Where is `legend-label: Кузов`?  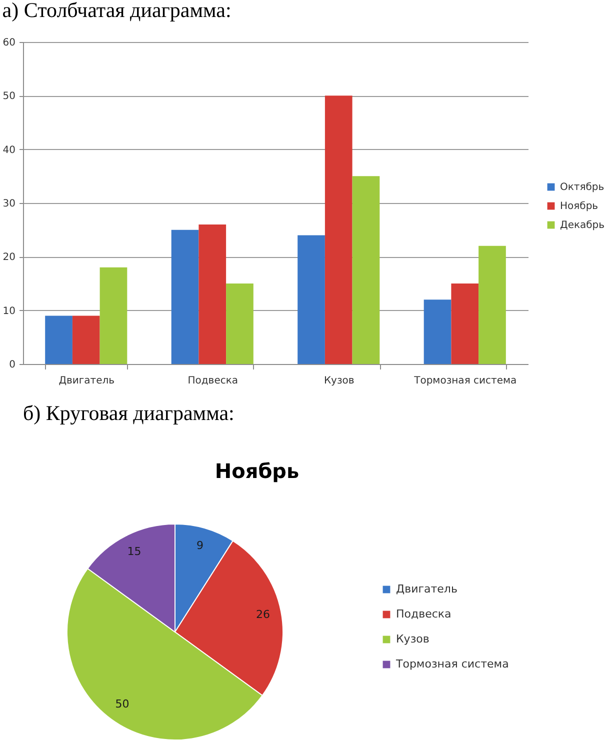
legend-label: Кузов is located at coordinates (413, 639).